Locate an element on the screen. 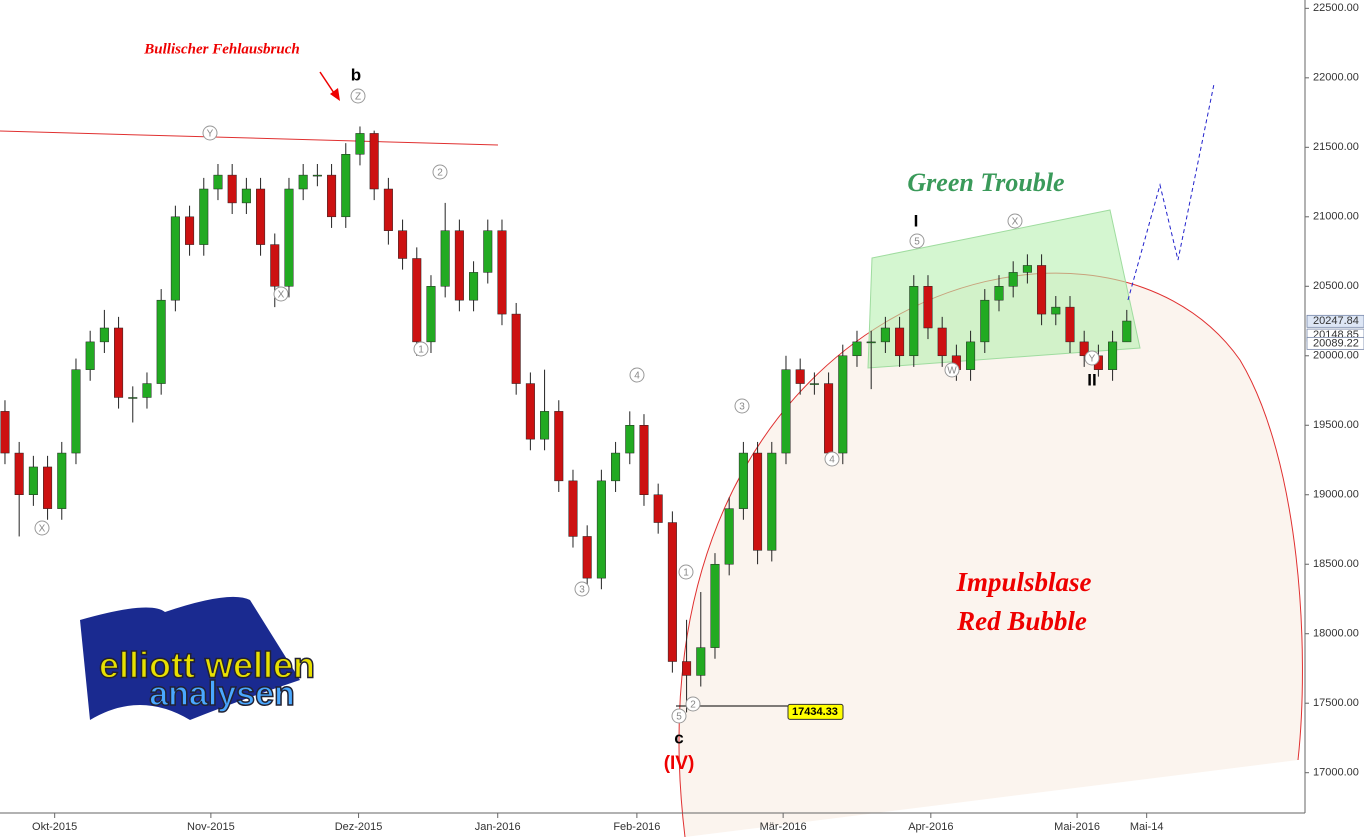 The height and width of the screenshot is (837, 1364). y-tick-label: 17000.00 is located at coordinates (1336, 773).